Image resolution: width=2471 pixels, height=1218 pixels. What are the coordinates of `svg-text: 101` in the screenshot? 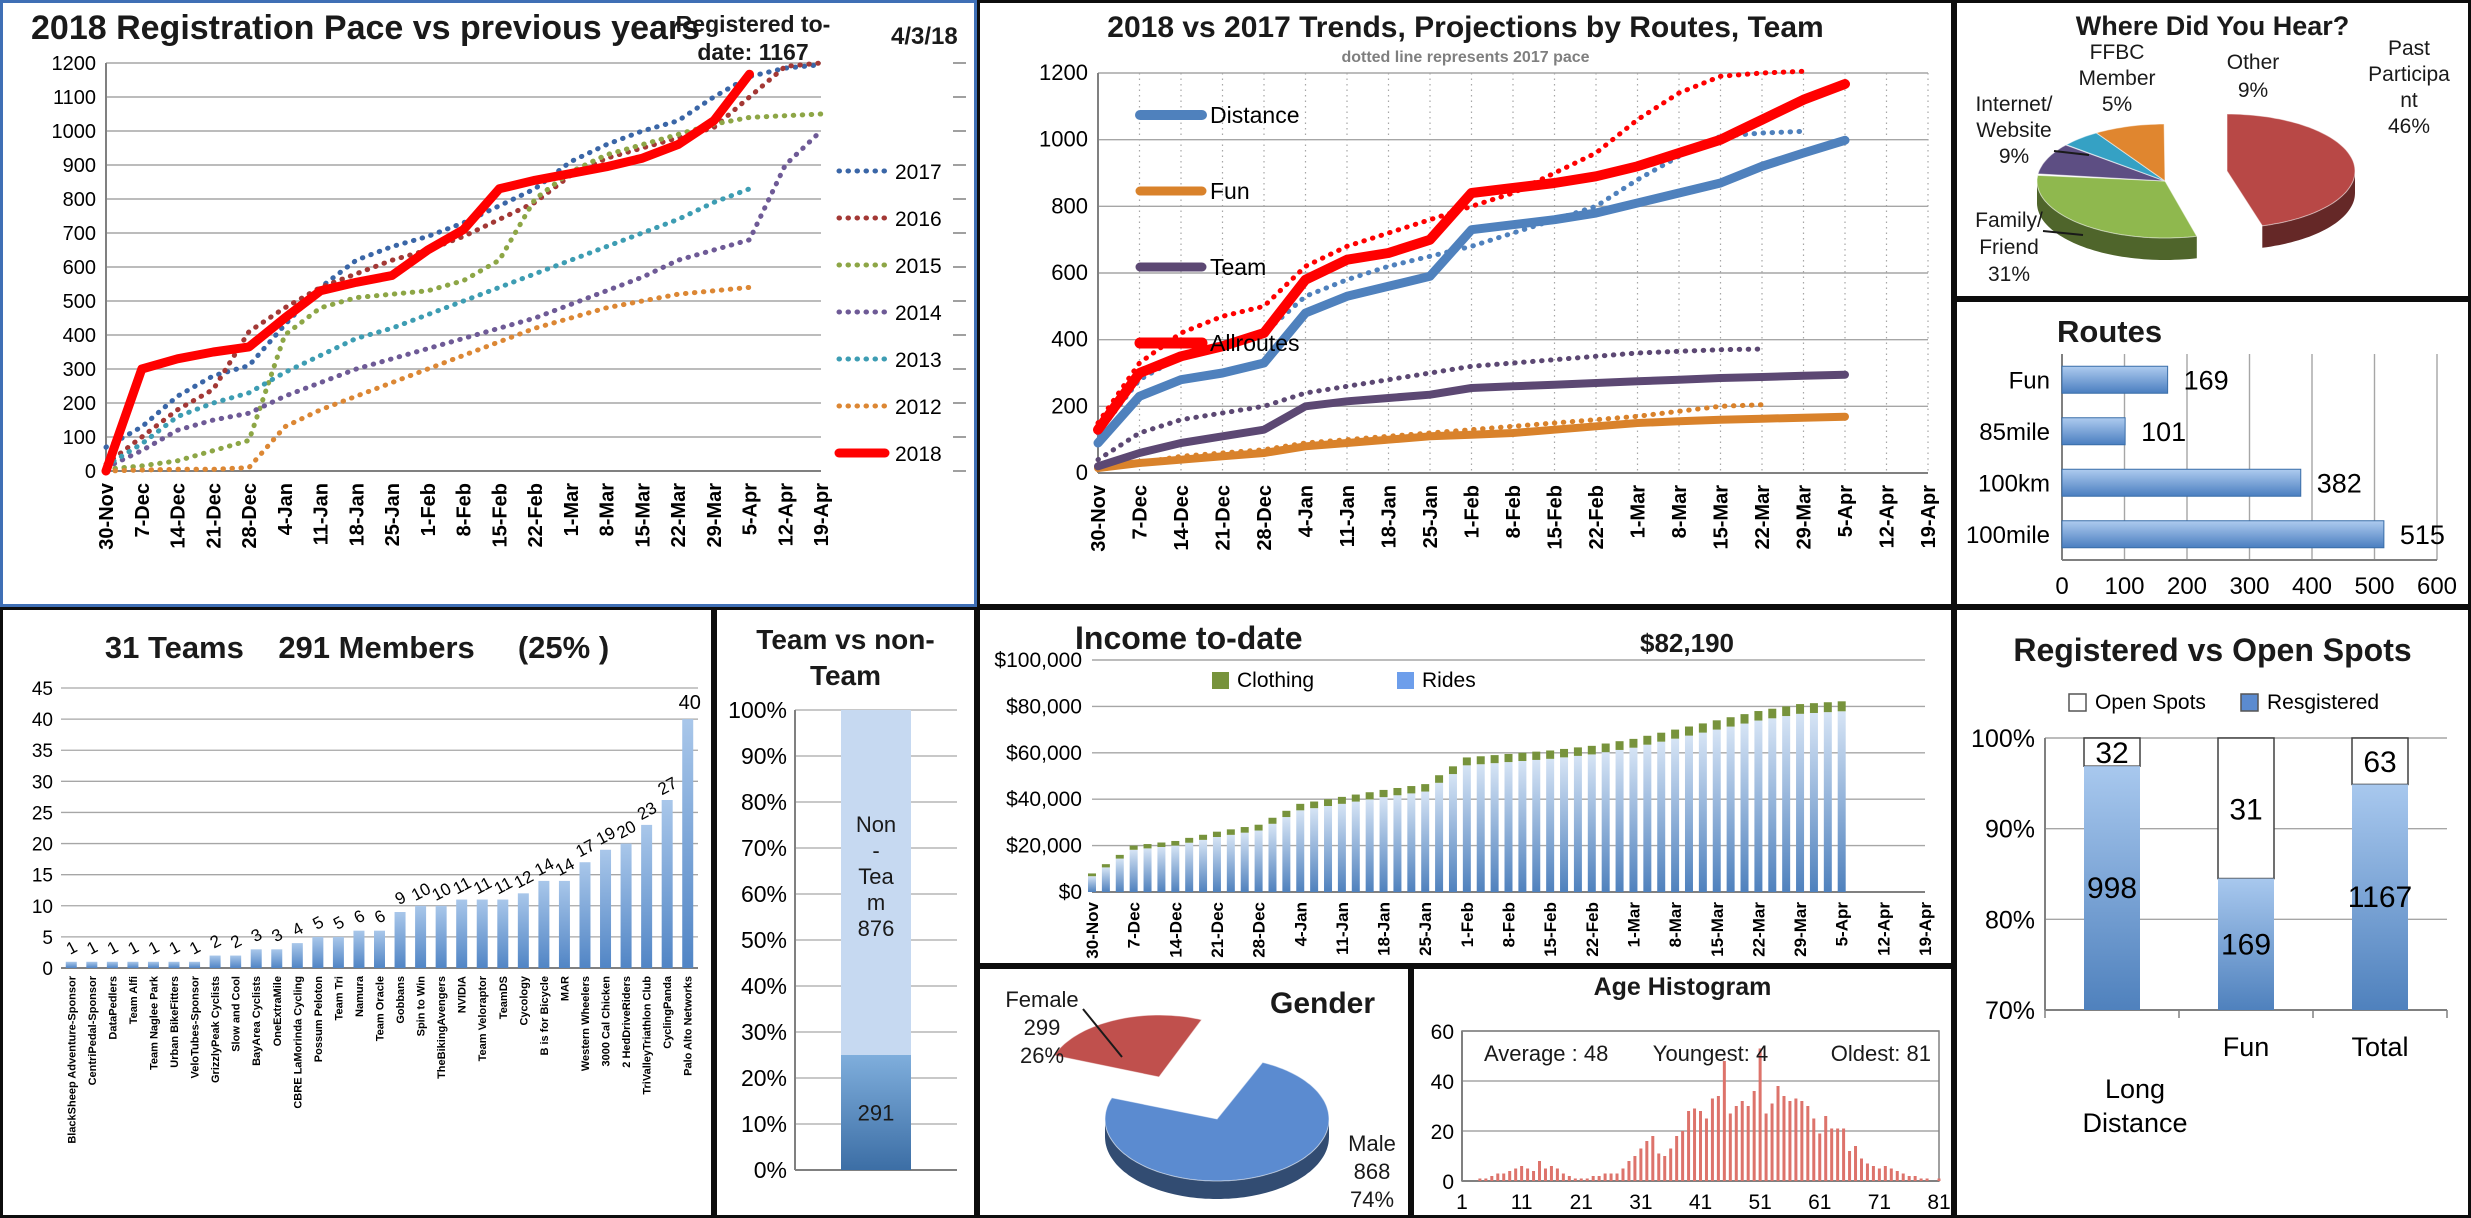 It's located at (2163, 432).